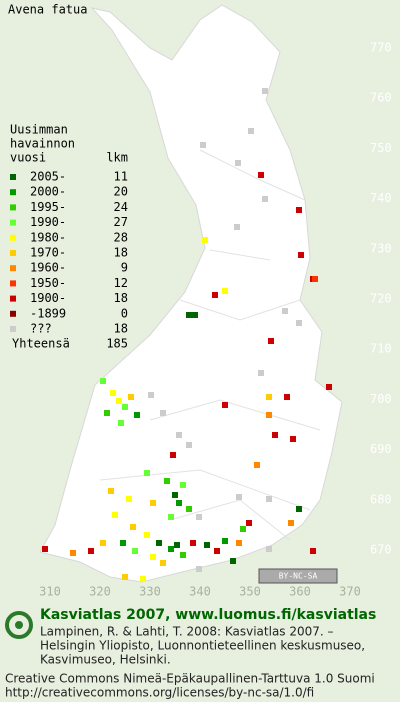  I want to click on y-grid-label: 740, so click(381, 198).